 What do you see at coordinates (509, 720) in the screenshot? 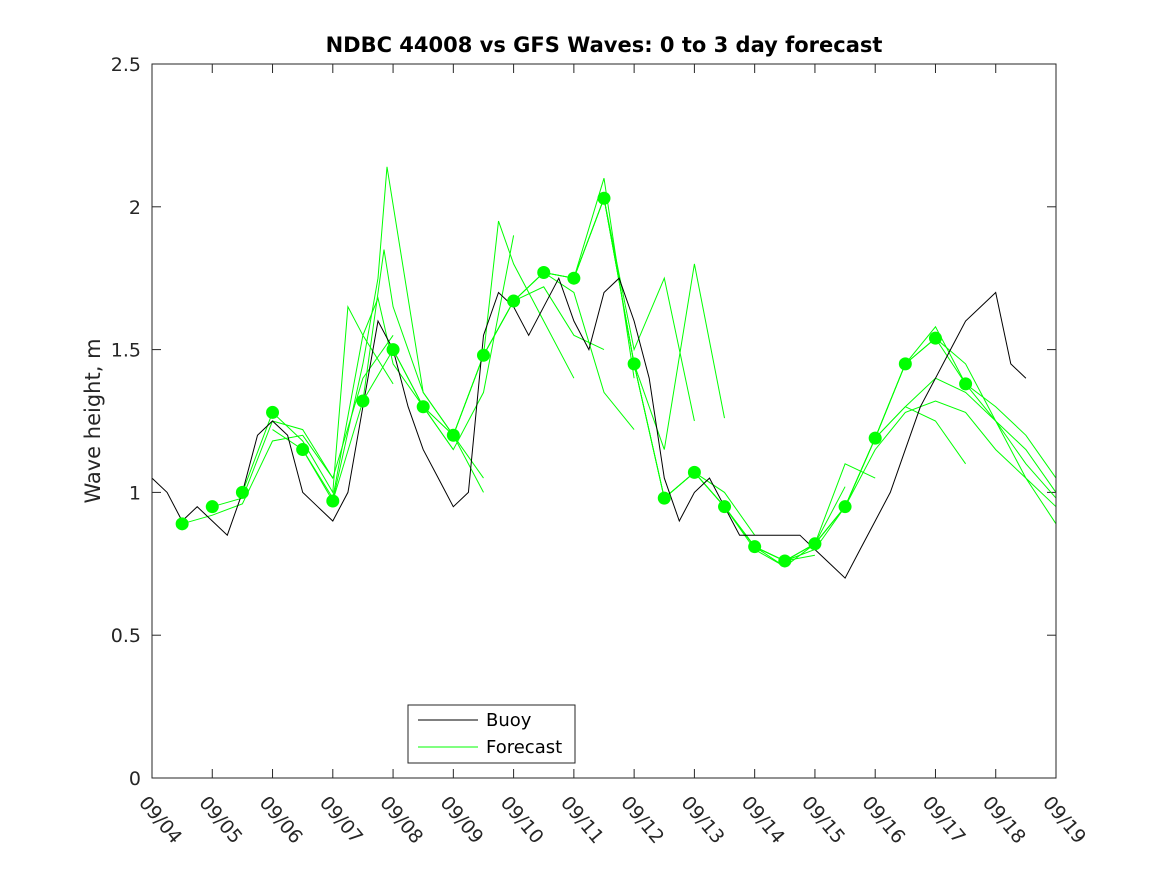
I see `legend-buoy-label: Buoy` at bounding box center [509, 720].